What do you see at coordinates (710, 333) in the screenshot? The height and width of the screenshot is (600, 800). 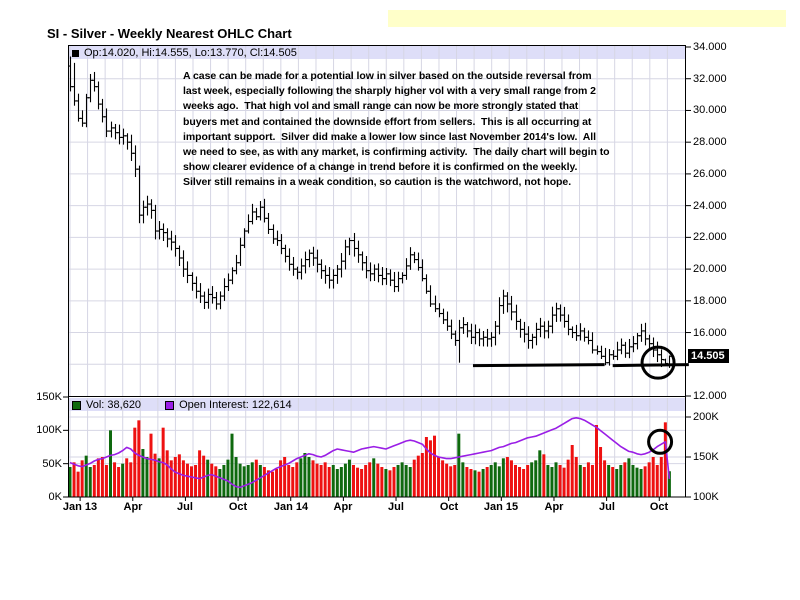 I see `price-axis-tick-label: 16.000` at bounding box center [710, 333].